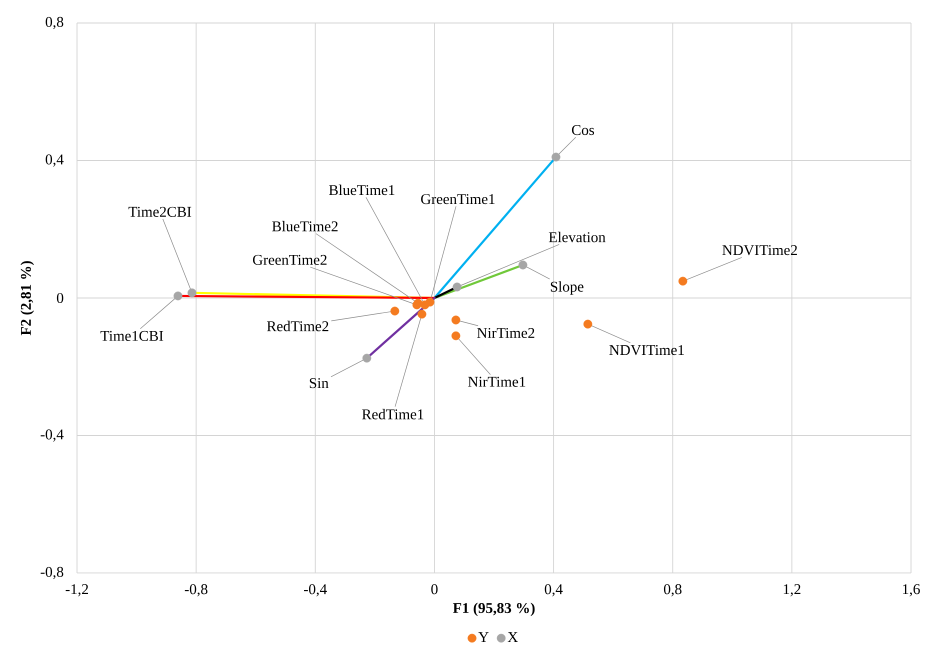 The image size is (925, 649). I want to click on annotation: Slope, so click(567, 288).